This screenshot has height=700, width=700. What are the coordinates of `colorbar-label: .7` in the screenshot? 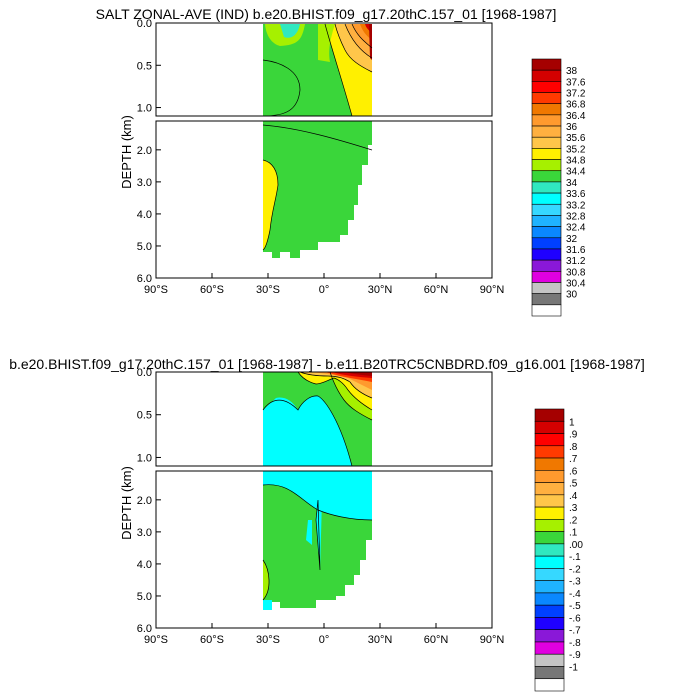 It's located at (573, 459).